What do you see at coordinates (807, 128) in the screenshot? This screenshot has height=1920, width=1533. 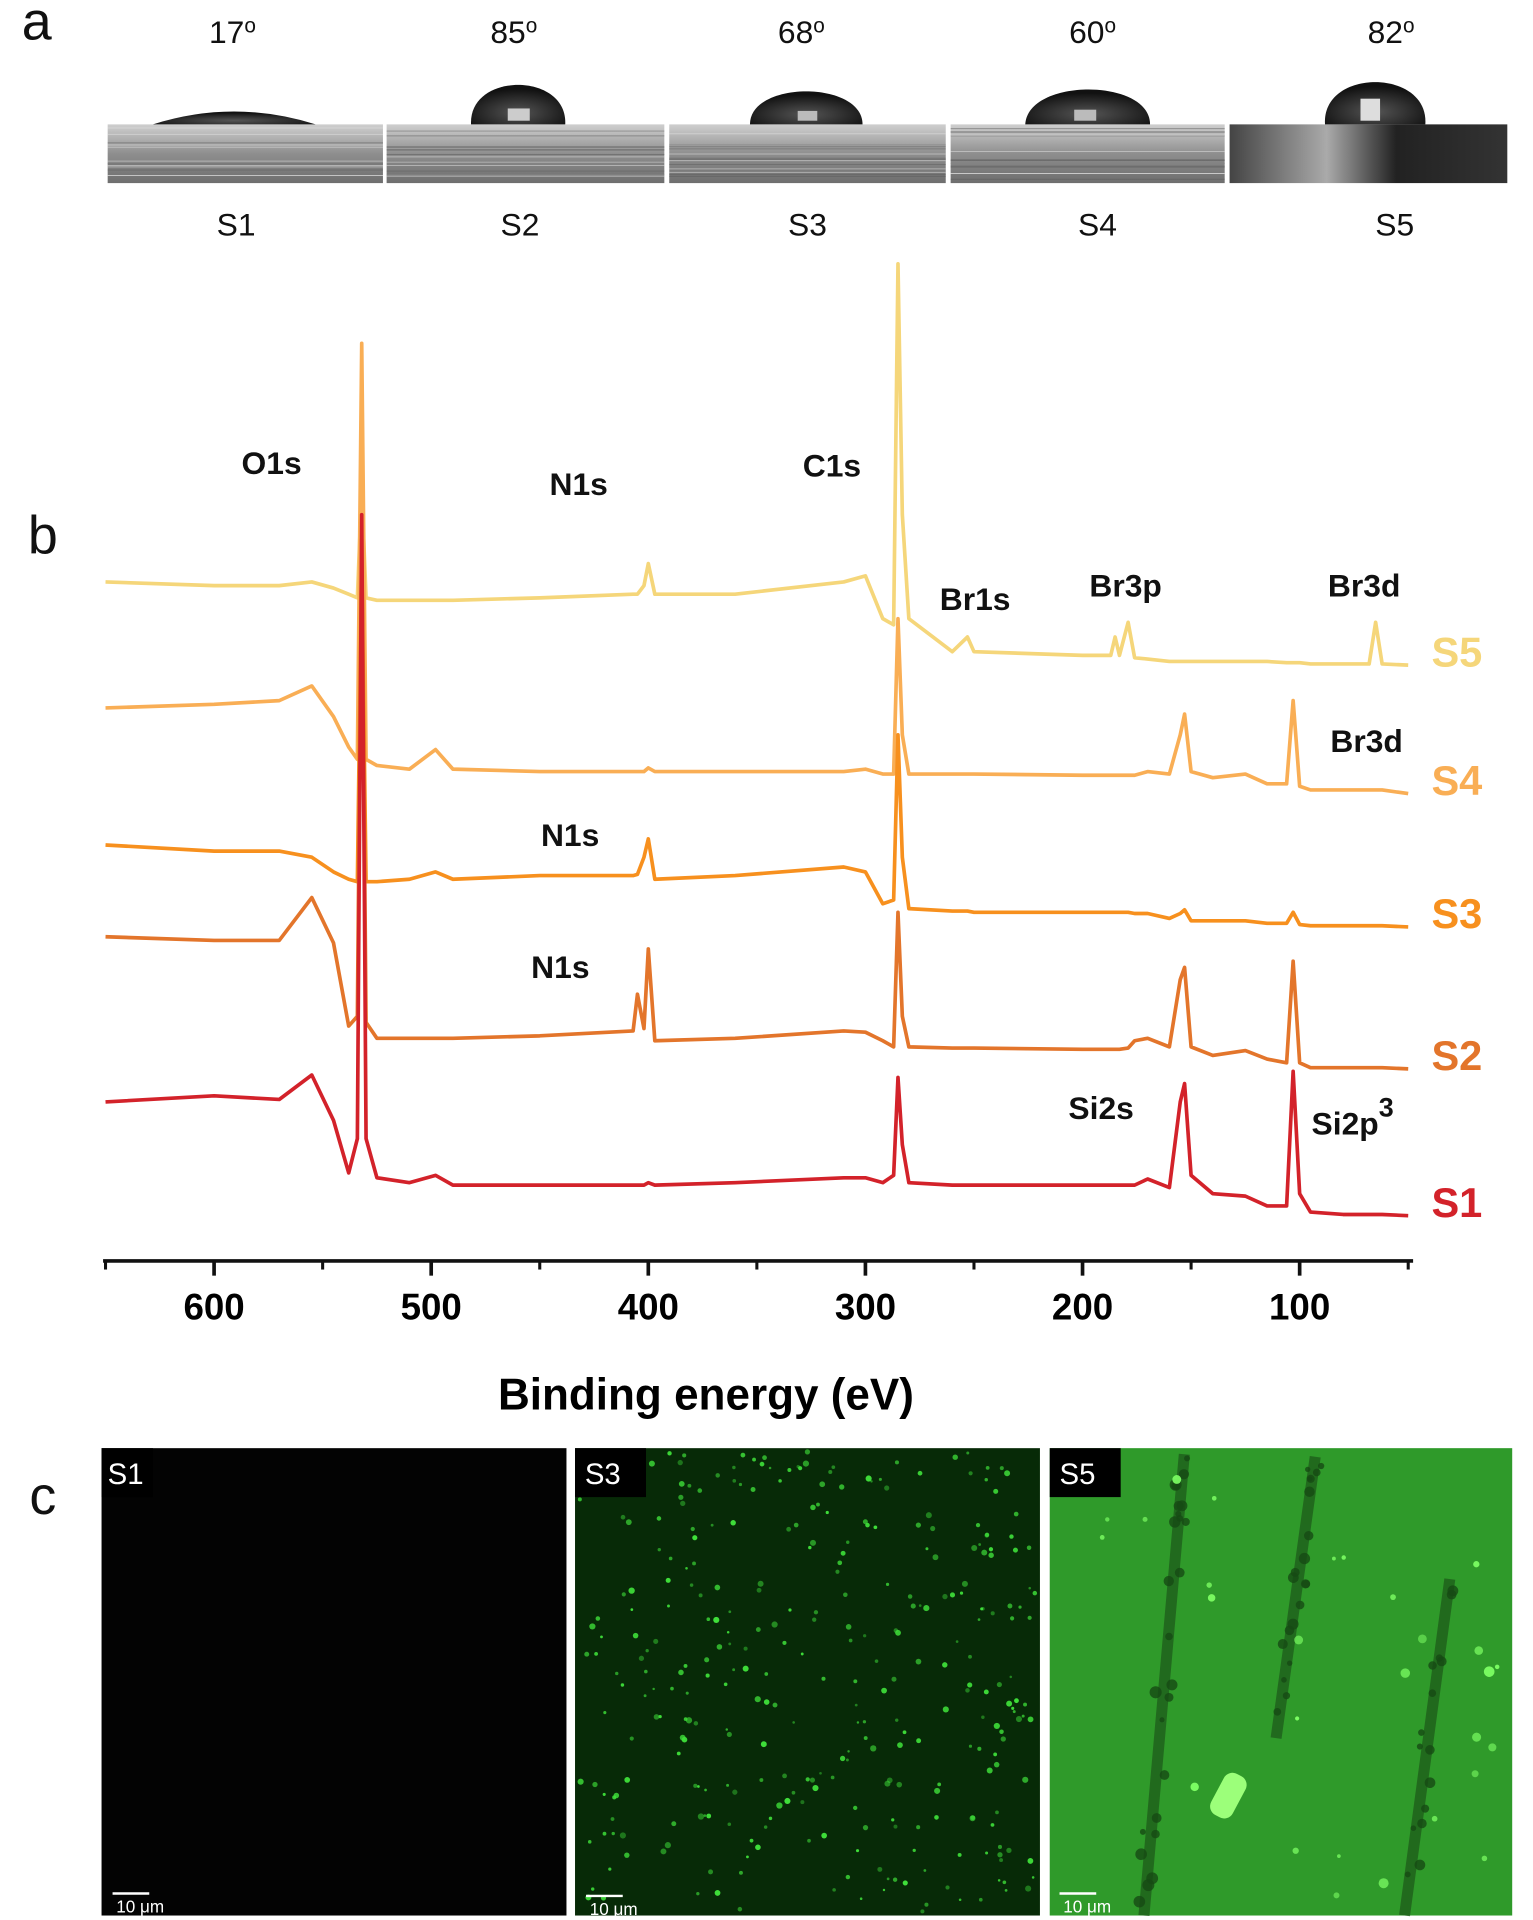 I see `contact-angle-panel: 17o 85o 68o 60o 82o S1 S2 S3 S4 S5` at bounding box center [807, 128].